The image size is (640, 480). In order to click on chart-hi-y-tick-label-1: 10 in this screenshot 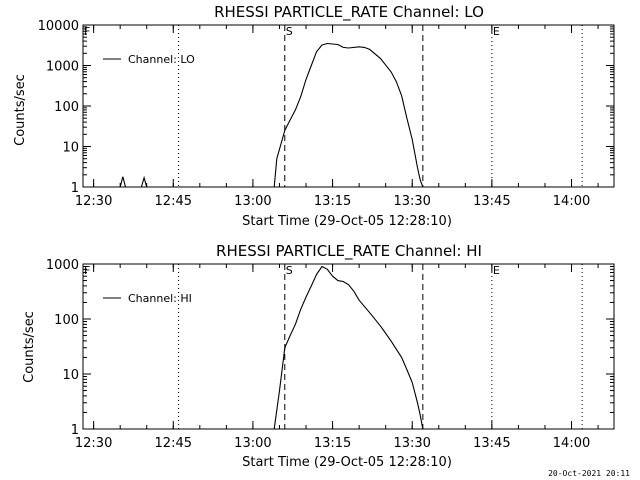, I will do `click(70, 375)`.